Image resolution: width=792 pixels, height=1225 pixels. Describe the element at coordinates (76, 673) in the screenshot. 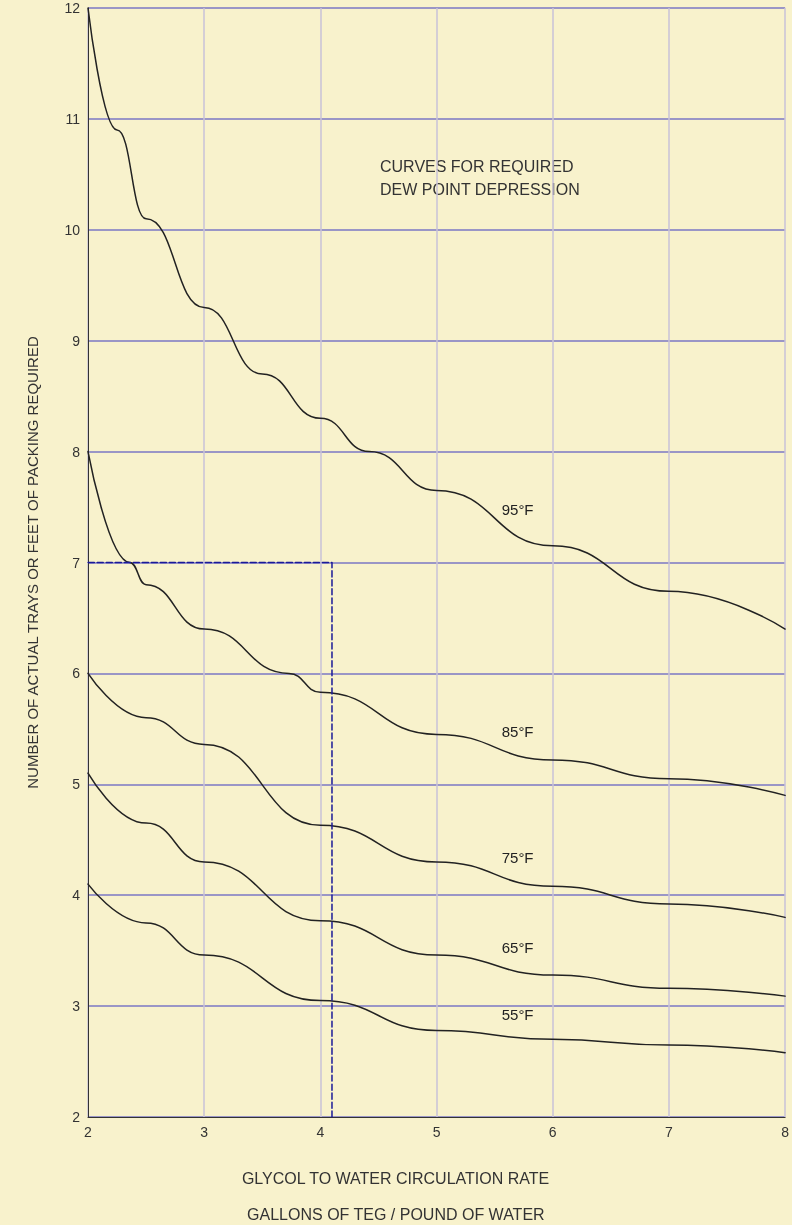

I see `y-tick-label: 6` at that location.